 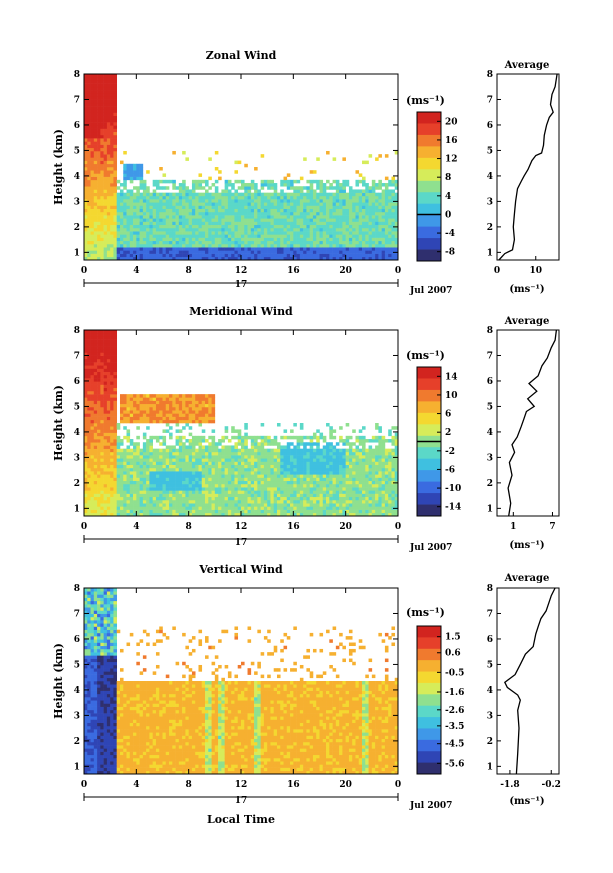 What do you see at coordinates (425, 100) in the screenshot?
I see `zonal-wind-unit-label: (ms⁻¹)` at bounding box center [425, 100].